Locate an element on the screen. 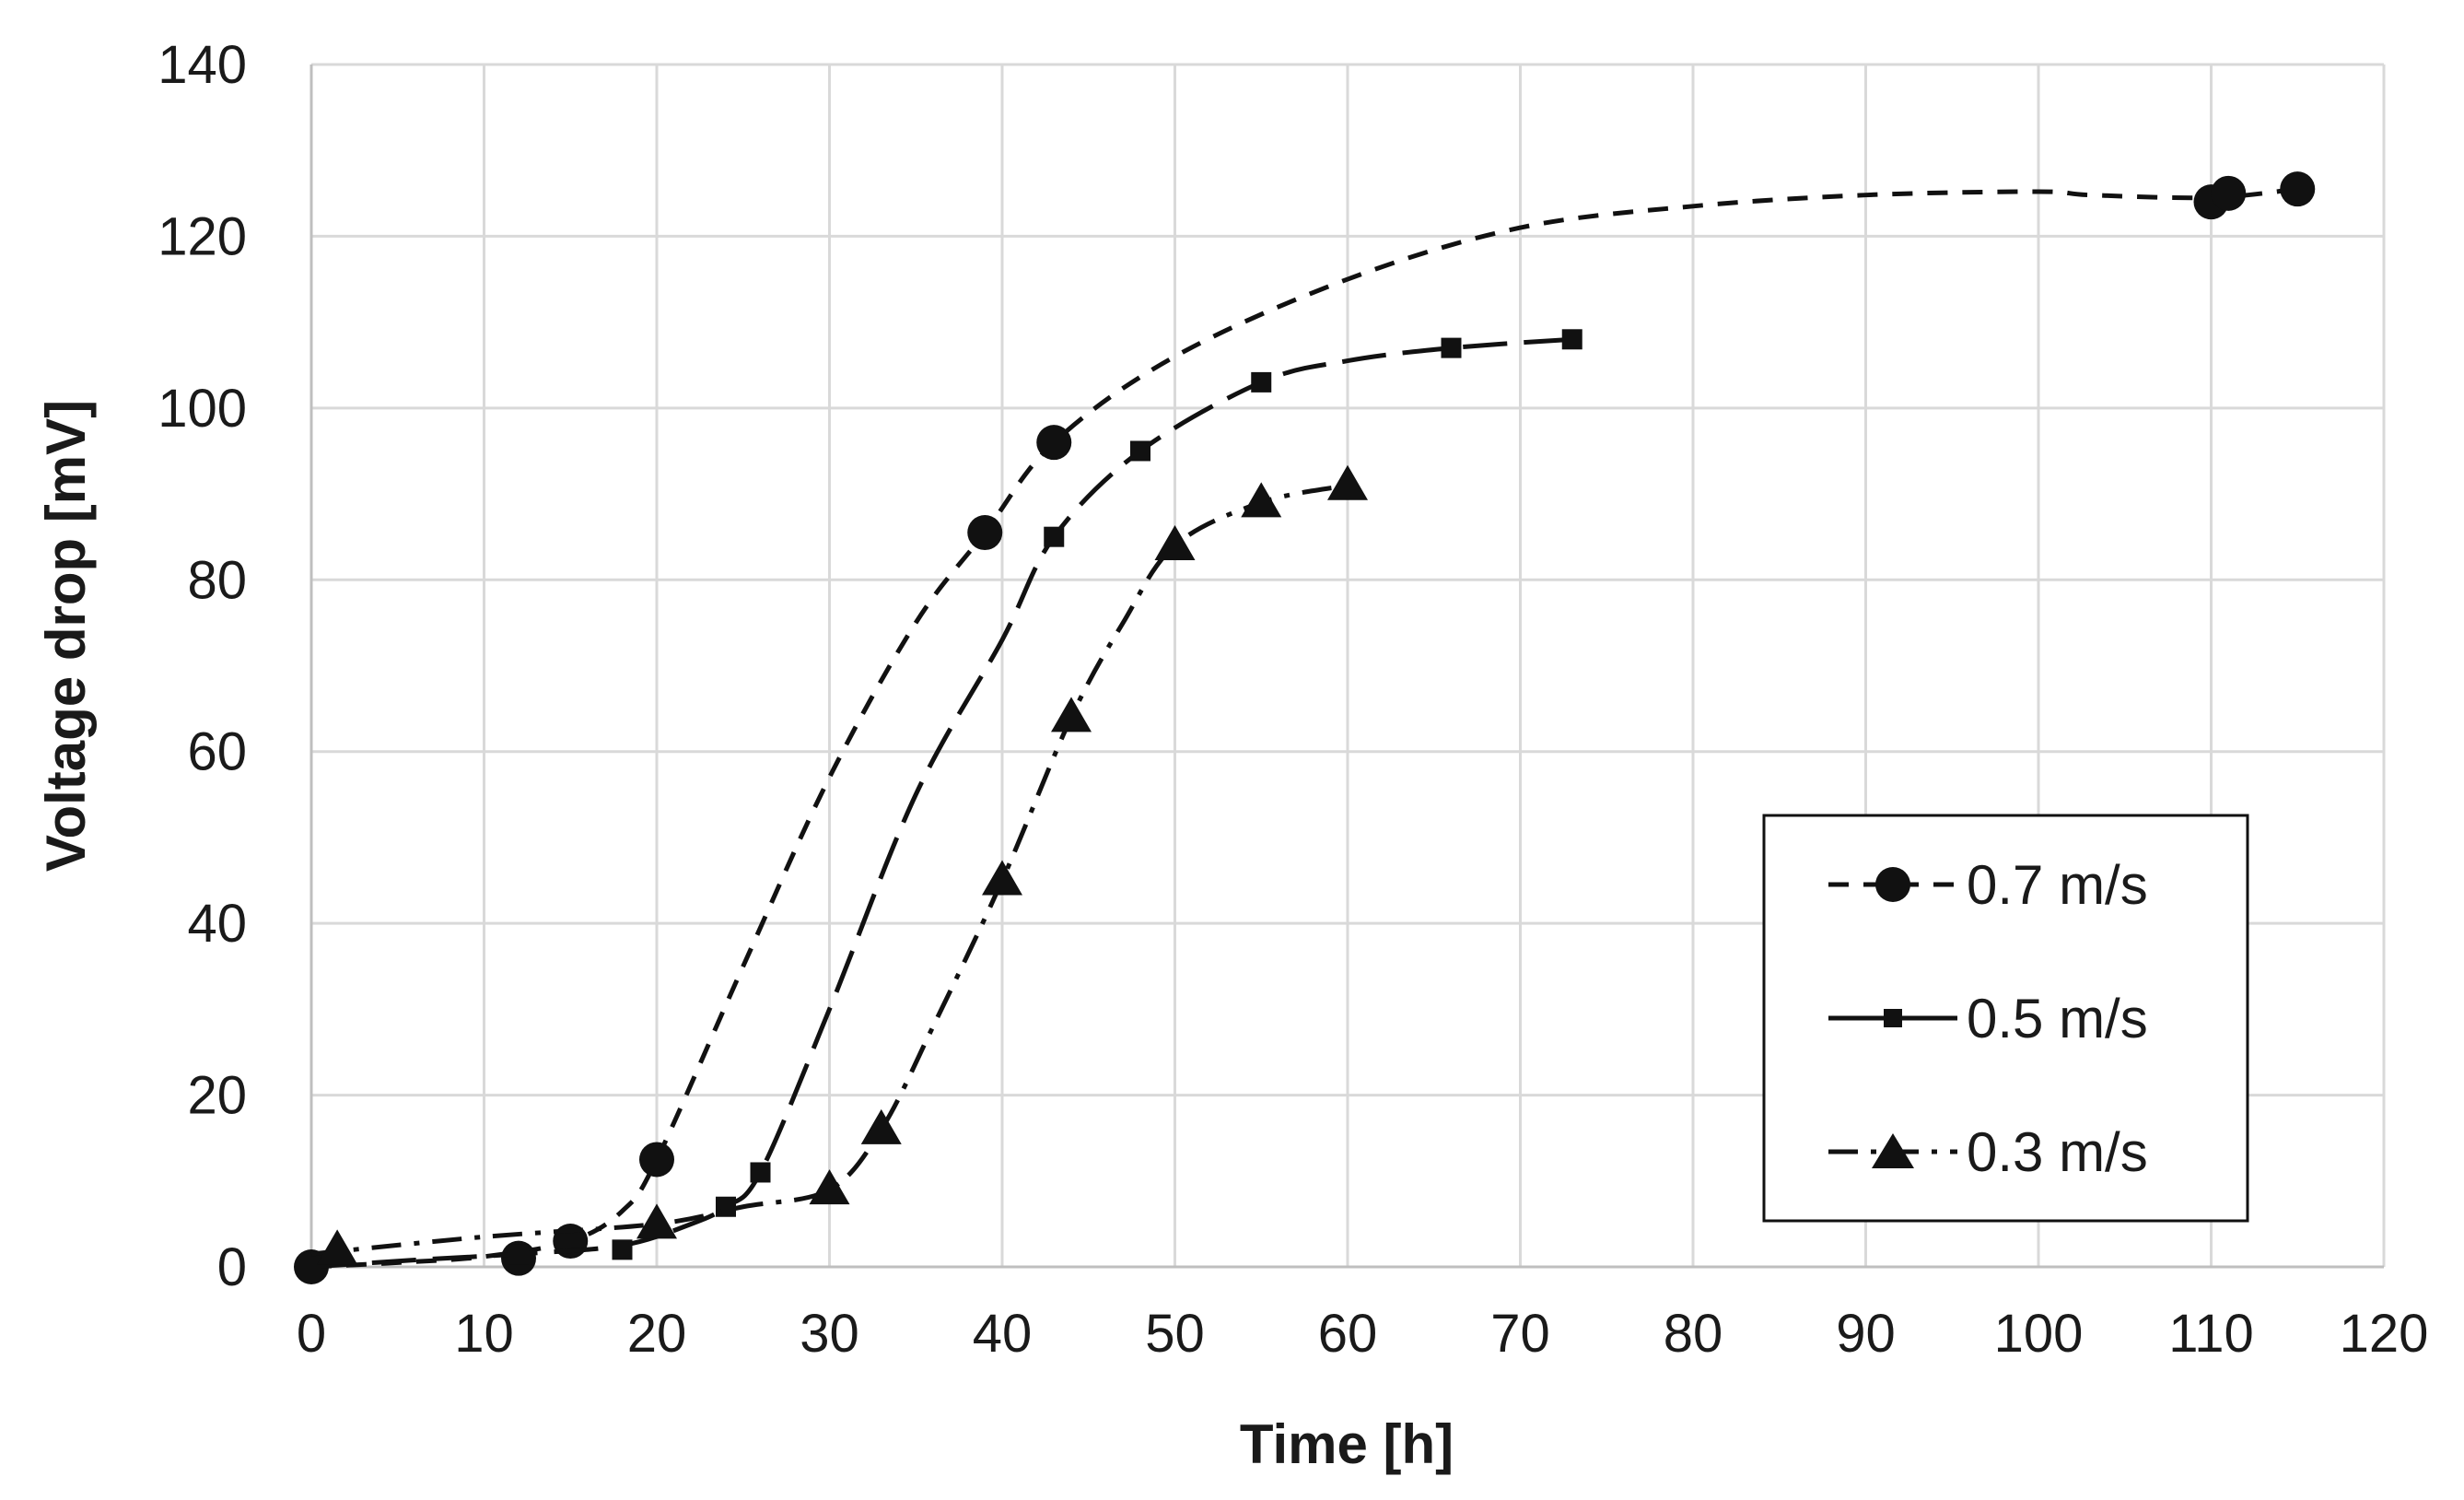 This screenshot has width=2464, height=1500. legend: 0.7 m/s 0.5 m/s 0.3 m/s is located at coordinates (2006, 1018).